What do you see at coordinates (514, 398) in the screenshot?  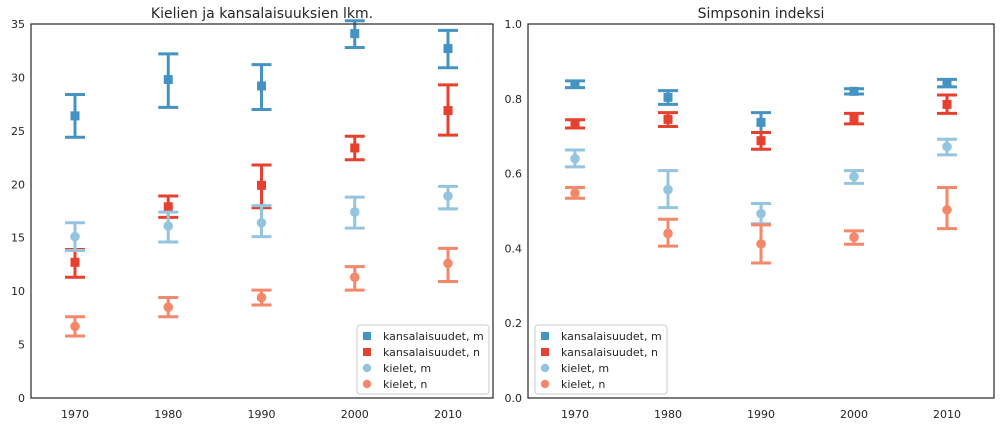 I see `y-tick-label: 0.0` at bounding box center [514, 398].